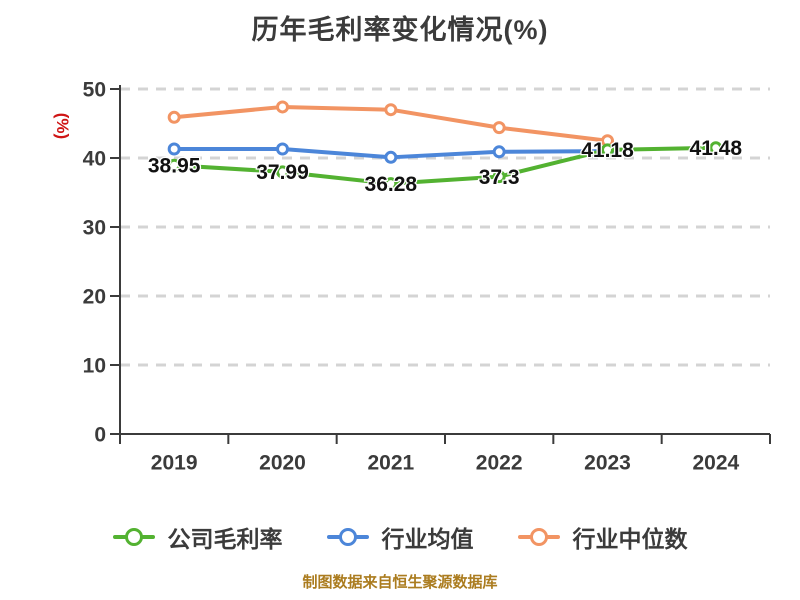 The image size is (800, 600). Describe the element at coordinates (715, 462) in the screenshot. I see `x-tick-label: 2024` at that location.